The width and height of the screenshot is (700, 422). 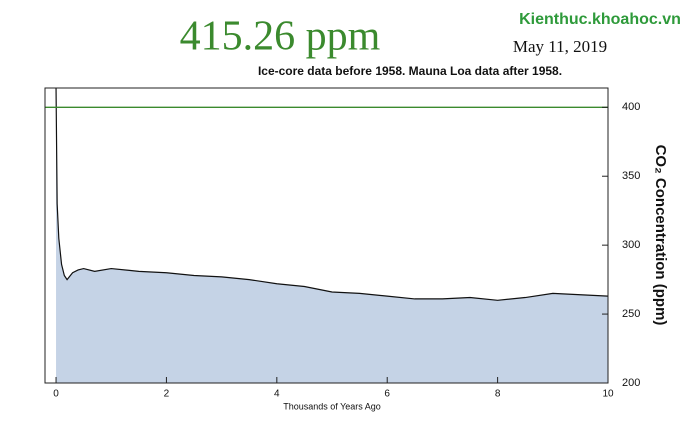 What do you see at coordinates (600, 19) in the screenshot?
I see `watermark: Kienthuc.khoahoc.vn` at bounding box center [600, 19].